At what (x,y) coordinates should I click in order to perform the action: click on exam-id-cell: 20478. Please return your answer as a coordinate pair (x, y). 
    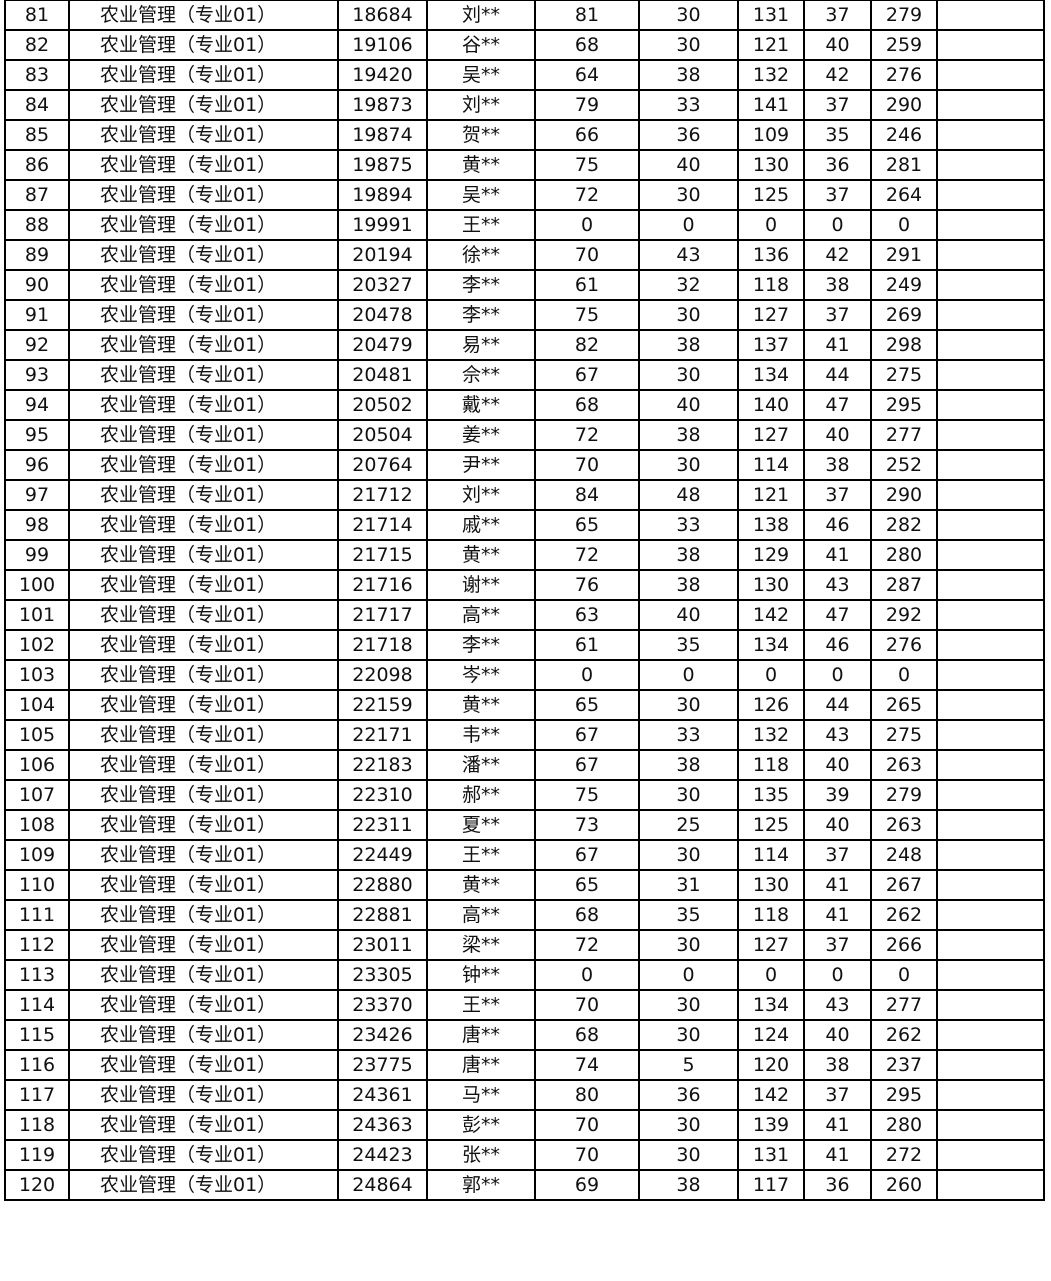
    Looking at the image, I should click on (382, 315).